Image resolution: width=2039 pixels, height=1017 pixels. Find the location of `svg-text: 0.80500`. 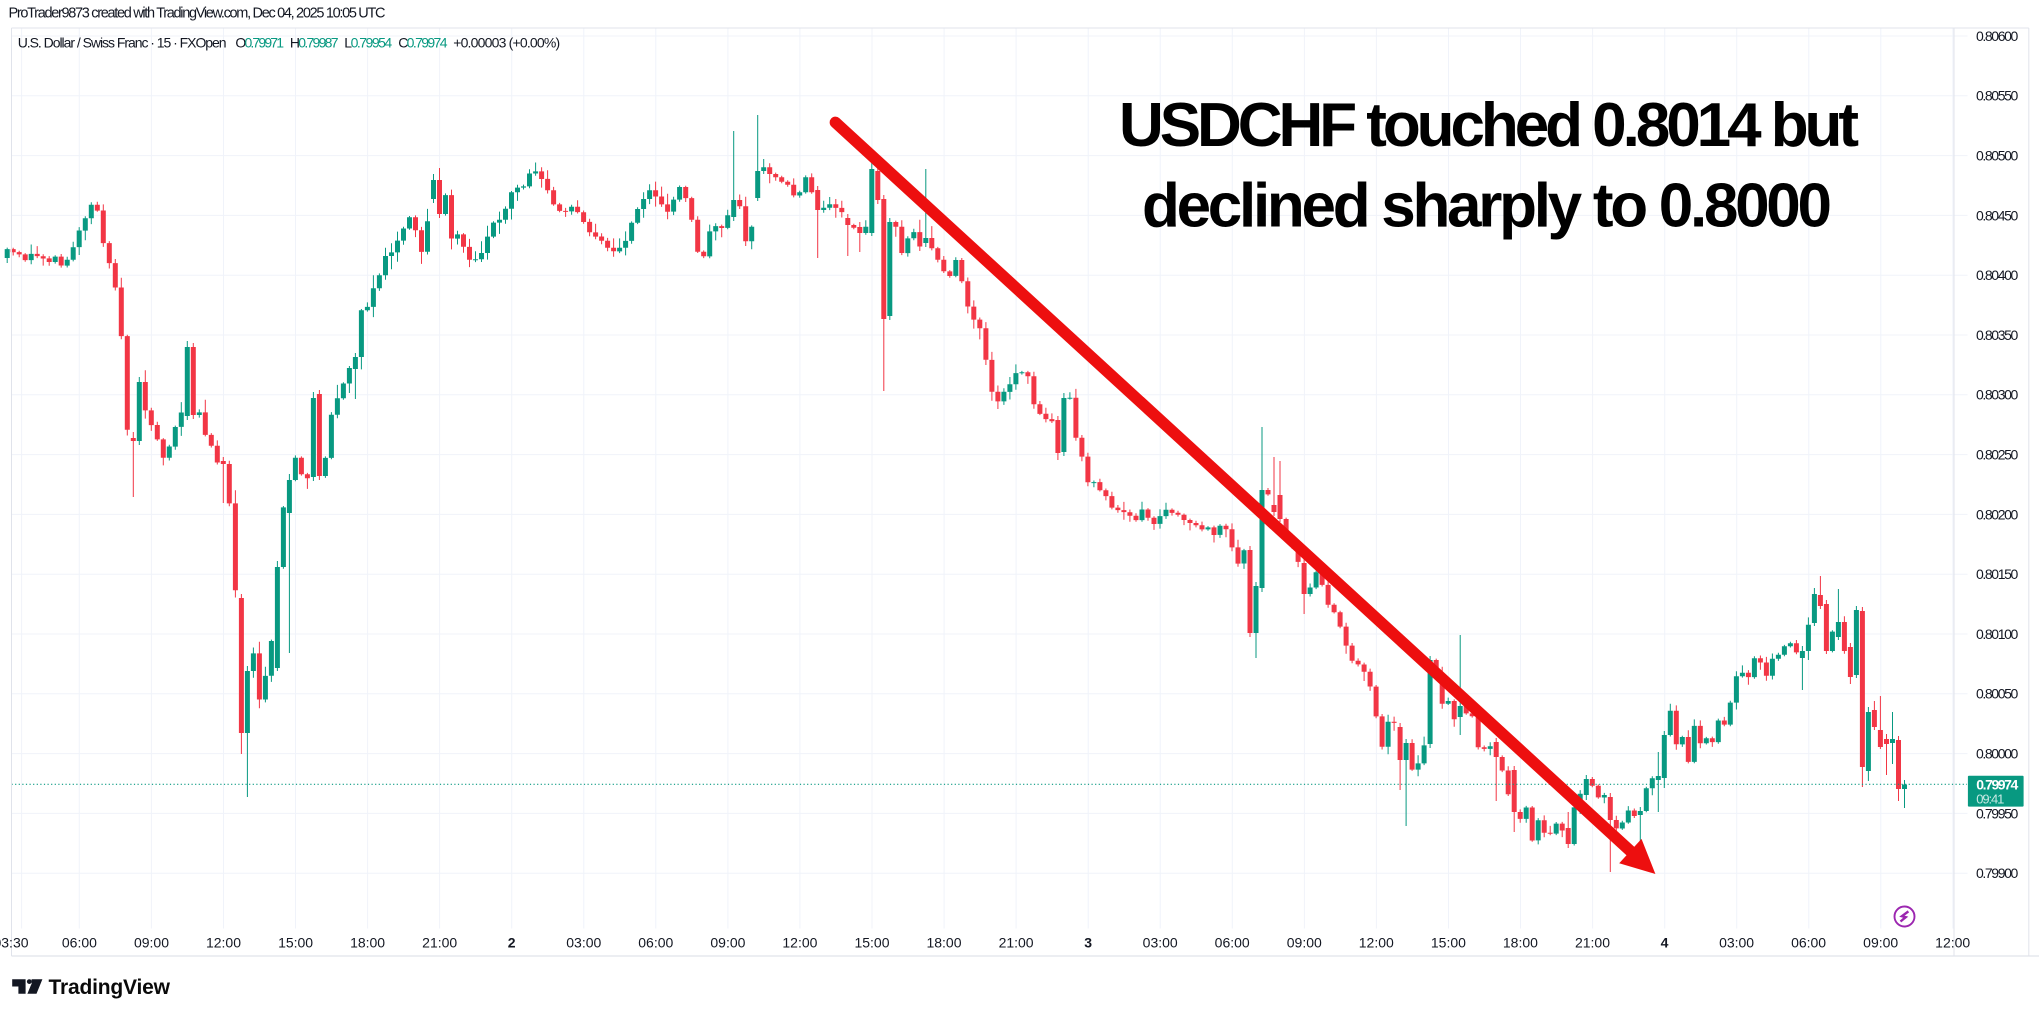

svg-text: 0.80500 is located at coordinates (1997, 156).